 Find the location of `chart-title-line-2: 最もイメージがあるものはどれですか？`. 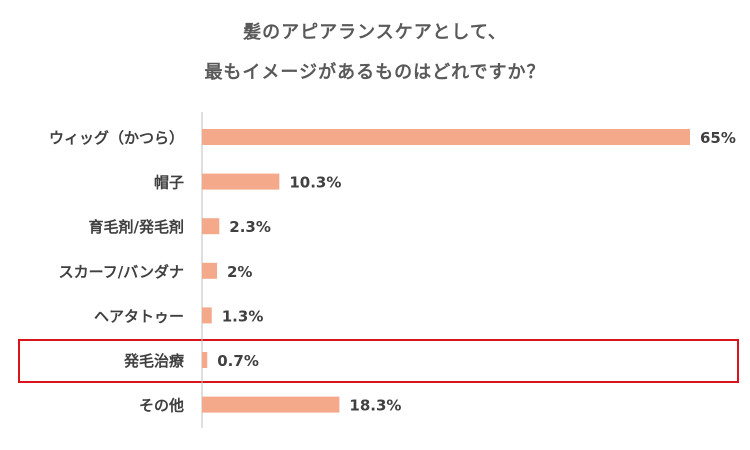

chart-title-line-2: 最もイメージがあるものはどれですか？ is located at coordinates (375, 72).